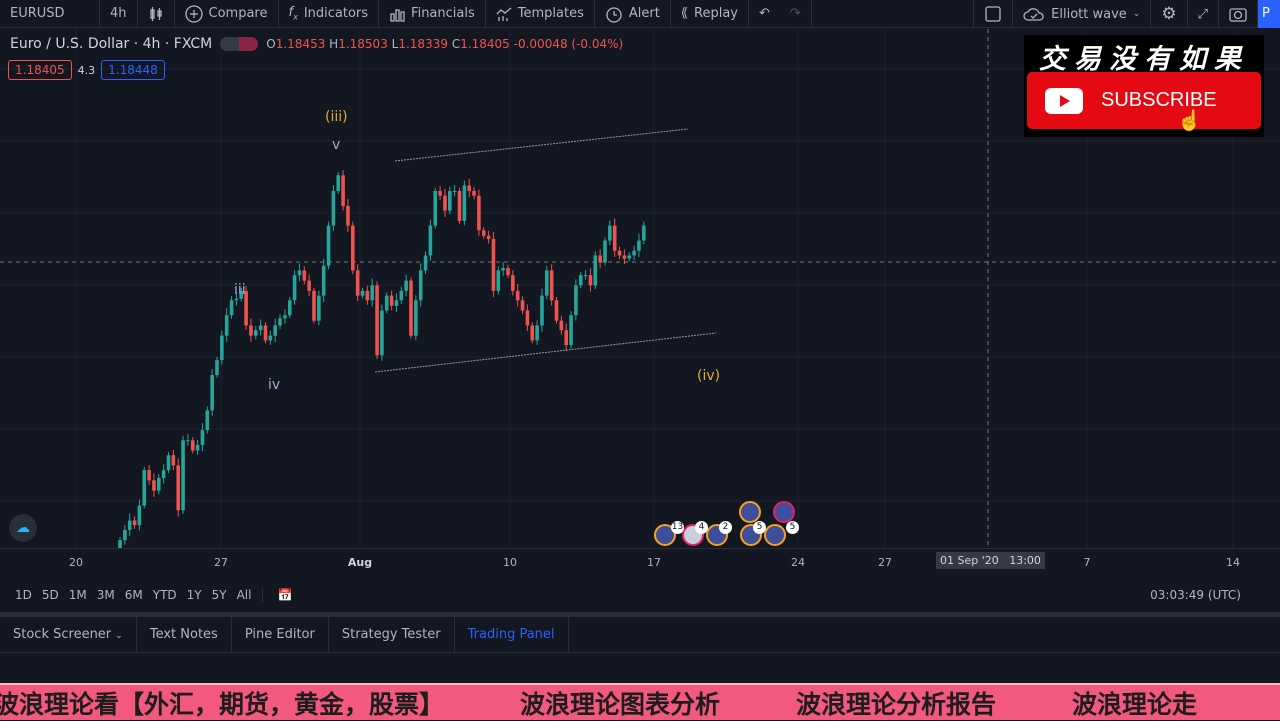  I want to click on range-5y: 5Y, so click(219, 595).